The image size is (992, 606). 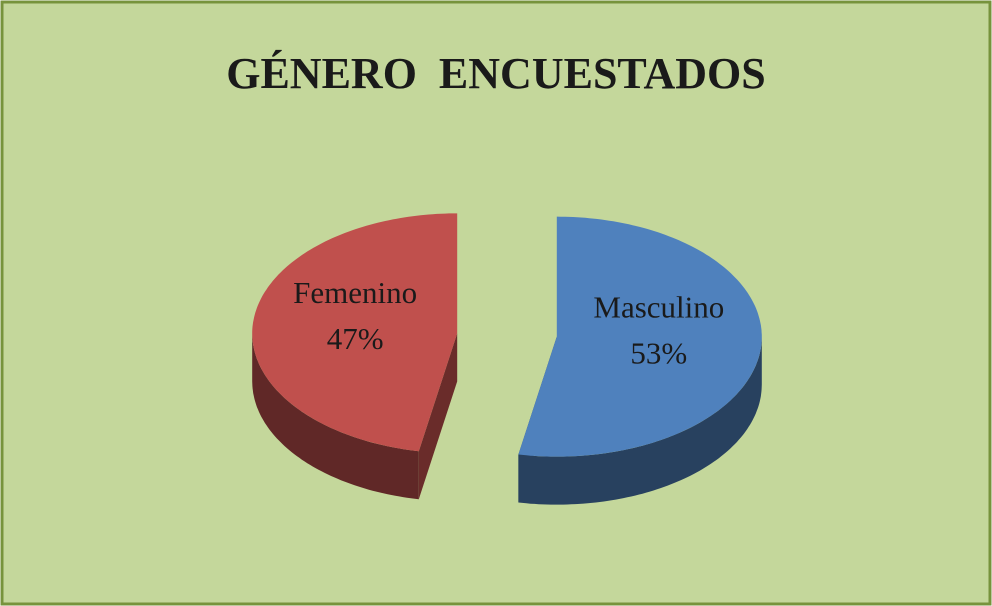 What do you see at coordinates (658, 306) in the screenshot?
I see `slice-label: Masculino` at bounding box center [658, 306].